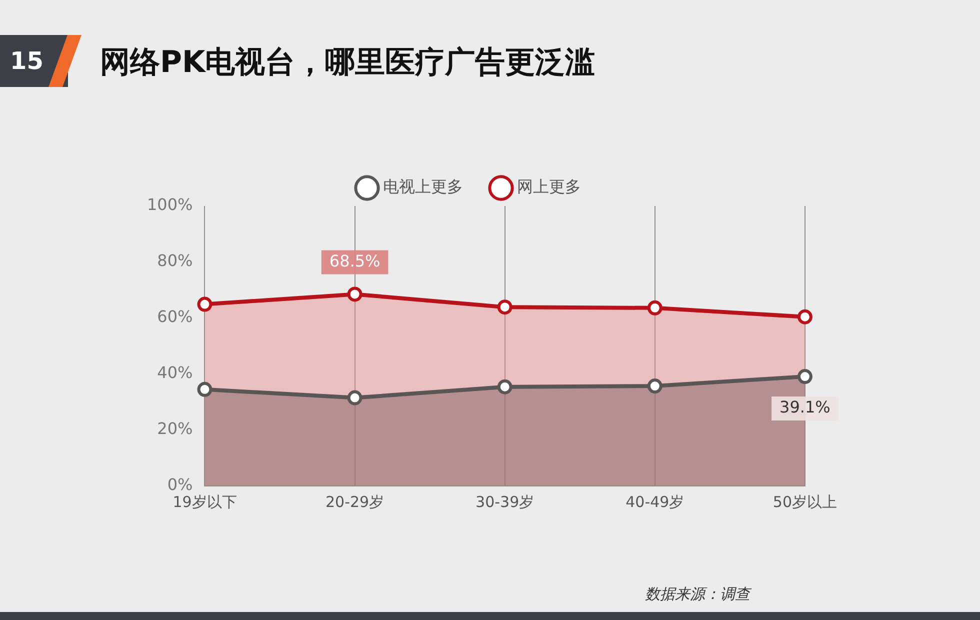 The width and height of the screenshot is (980, 620). Describe the element at coordinates (355, 501) in the screenshot. I see `x-tick-label: 20-29岁` at that location.